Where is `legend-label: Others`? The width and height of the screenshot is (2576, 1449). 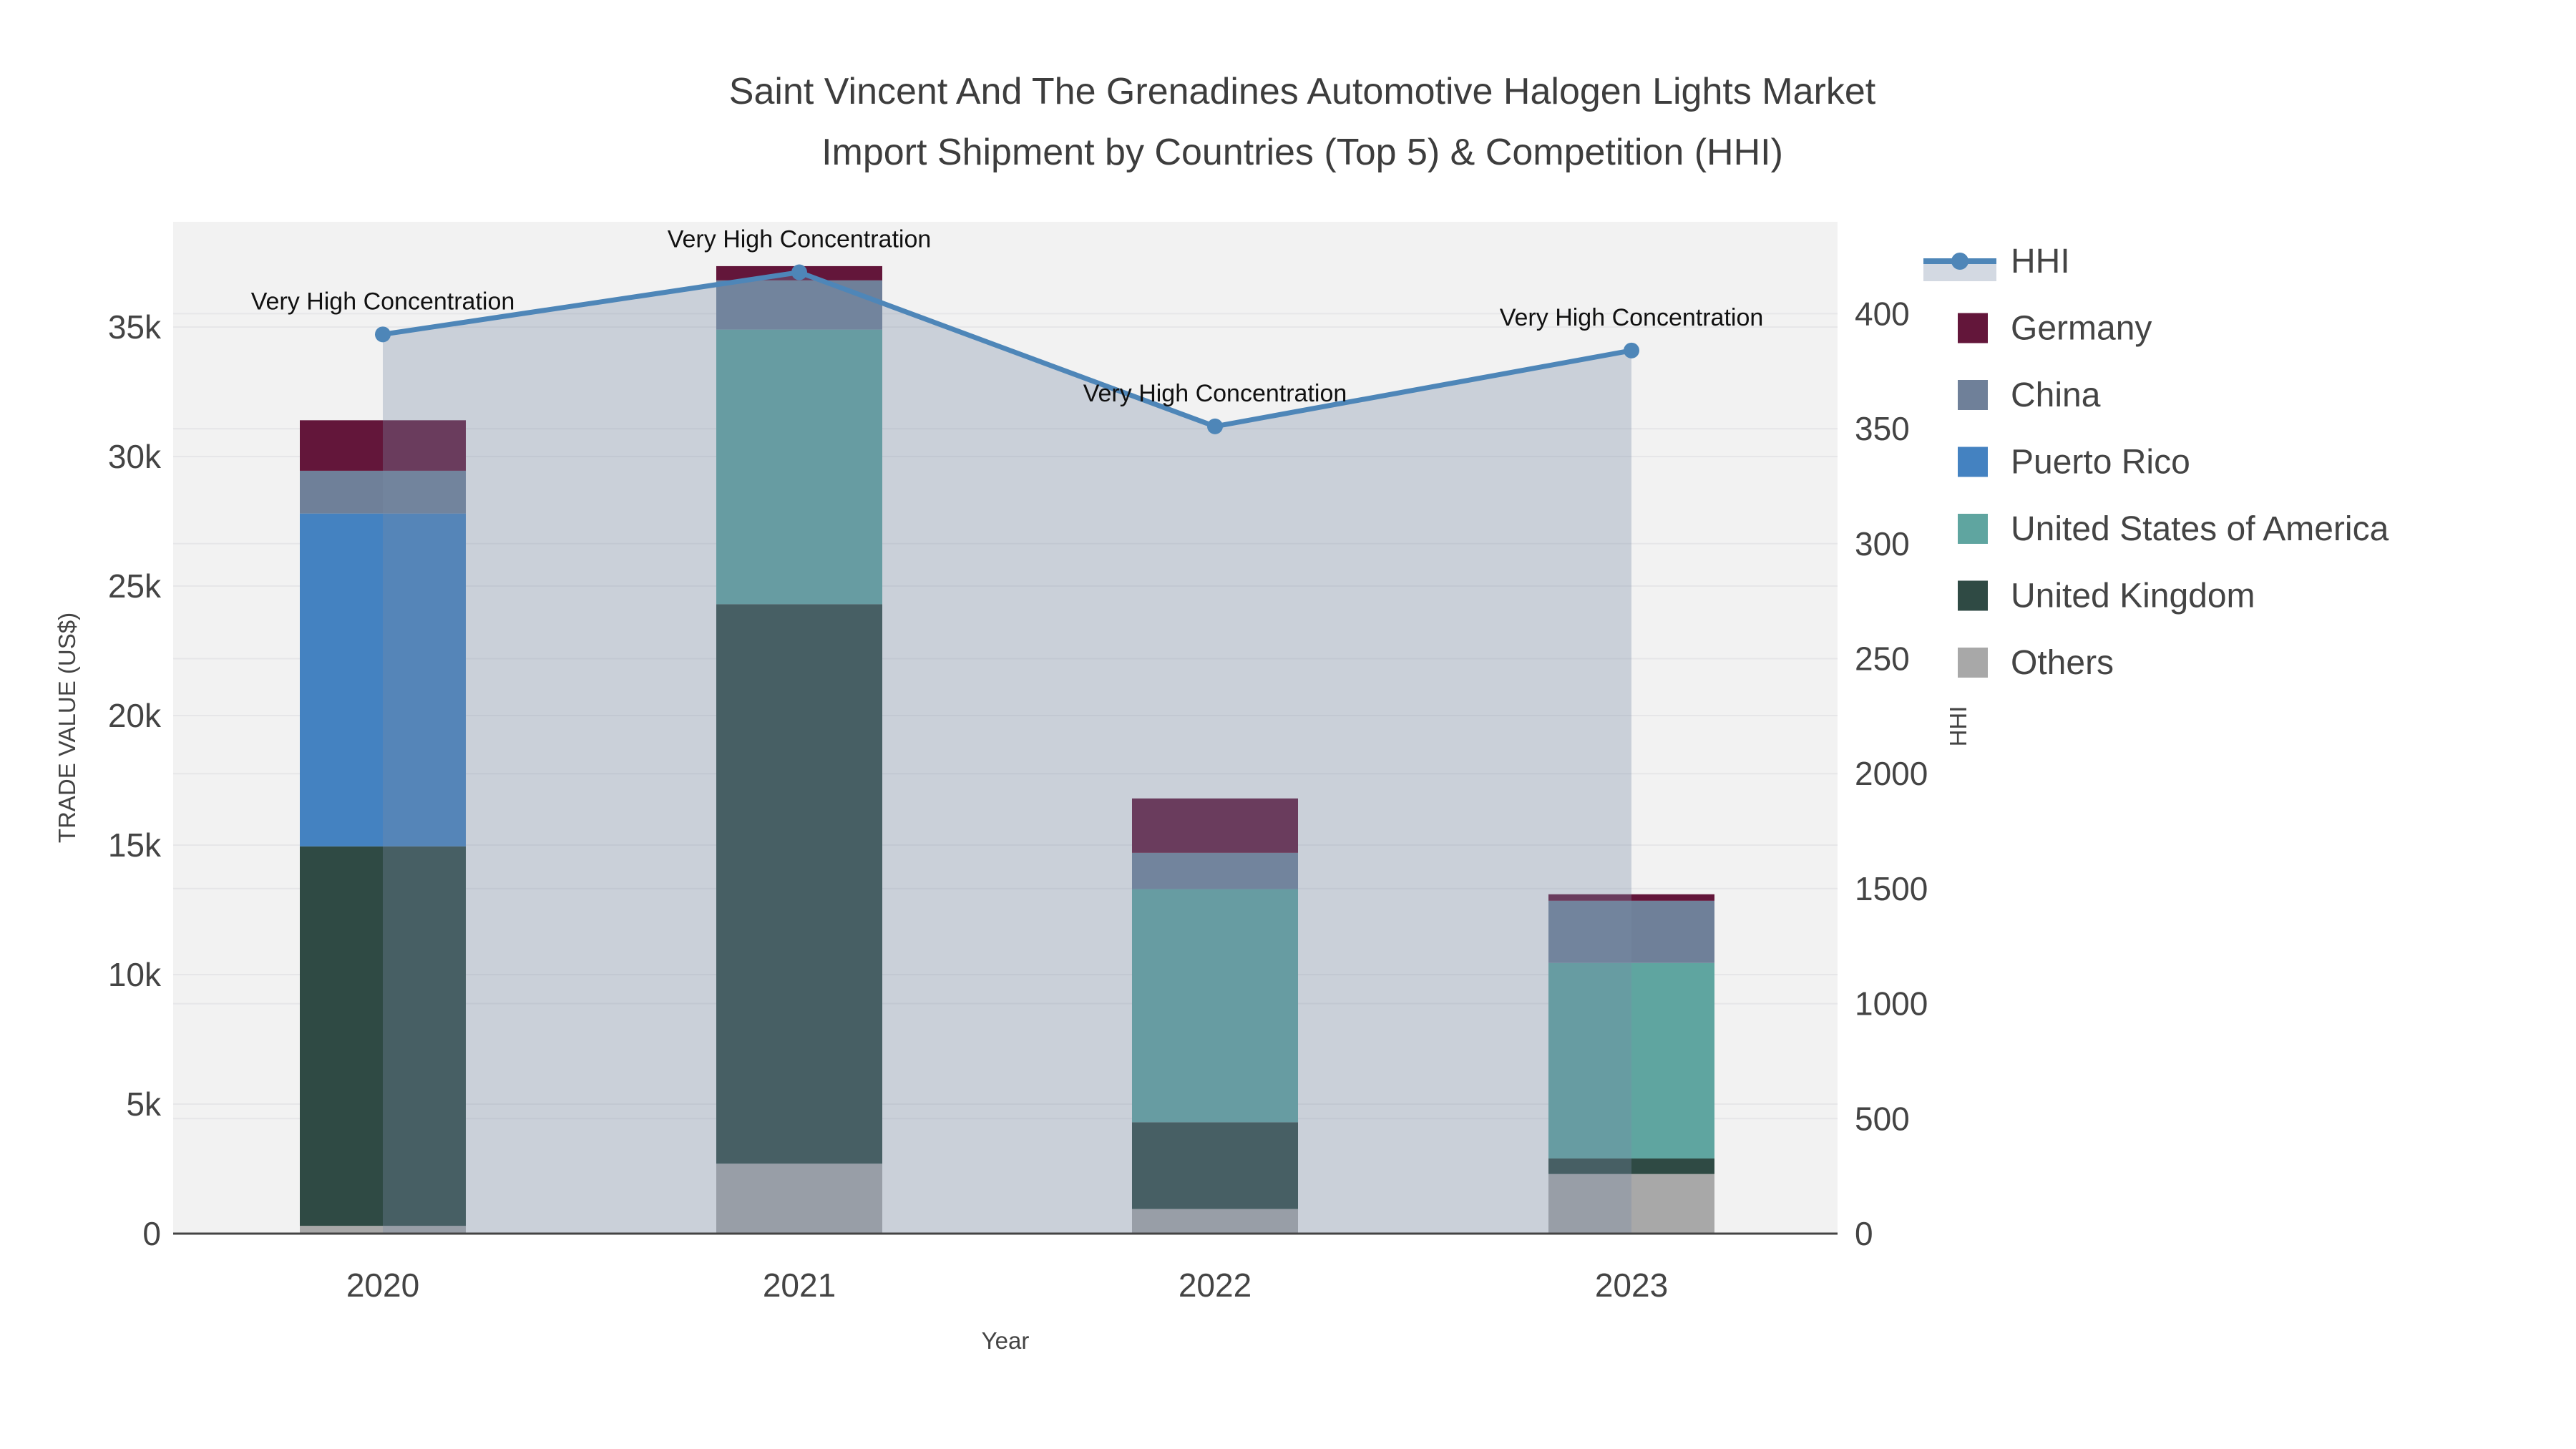 legend-label: Others is located at coordinates (2062, 663).